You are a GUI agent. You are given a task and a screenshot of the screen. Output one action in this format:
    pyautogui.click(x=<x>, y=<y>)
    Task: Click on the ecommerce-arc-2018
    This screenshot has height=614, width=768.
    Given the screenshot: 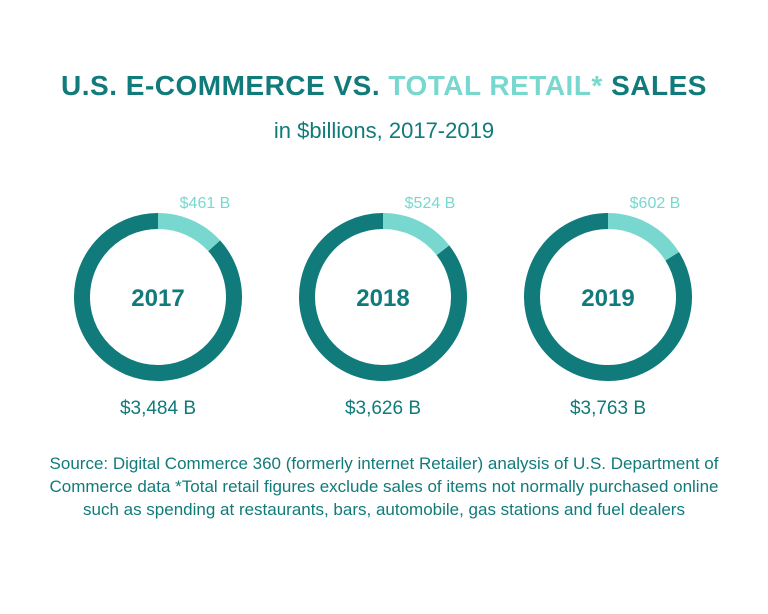 What is the action you would take?
    pyautogui.click(x=416, y=234)
    